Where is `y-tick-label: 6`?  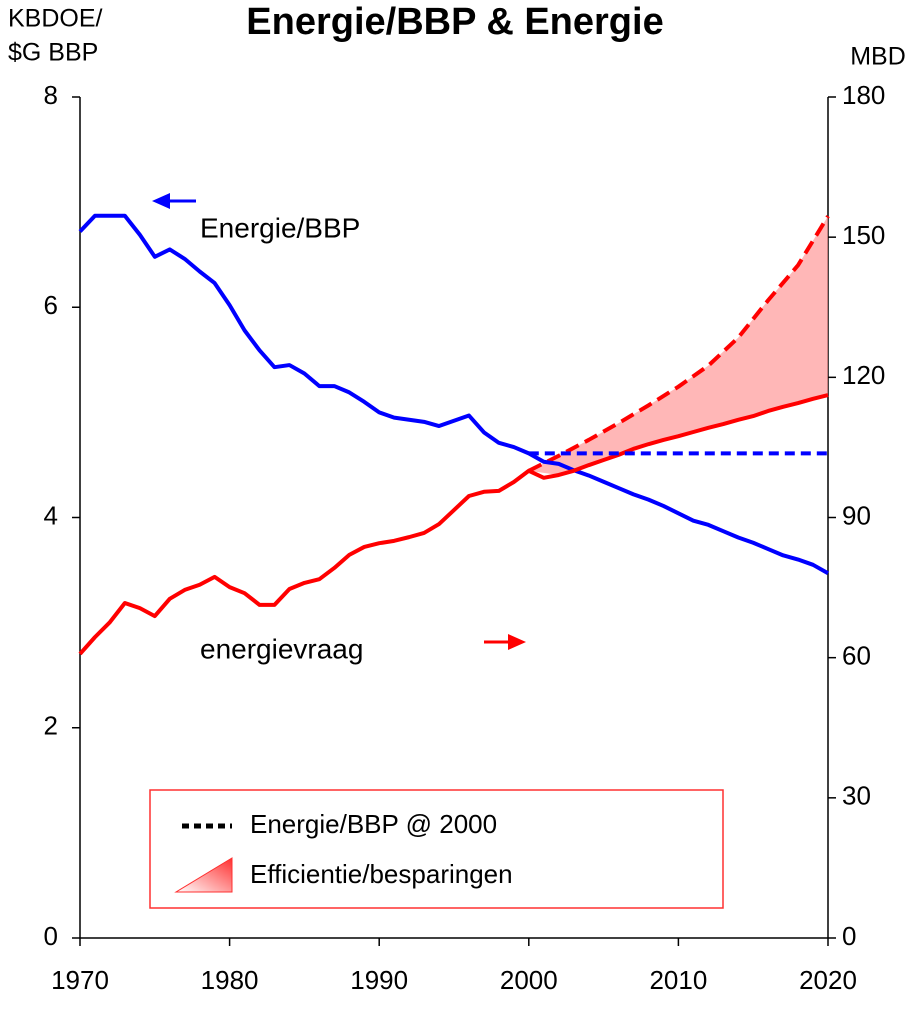
y-tick-label: 6 is located at coordinates (51, 305).